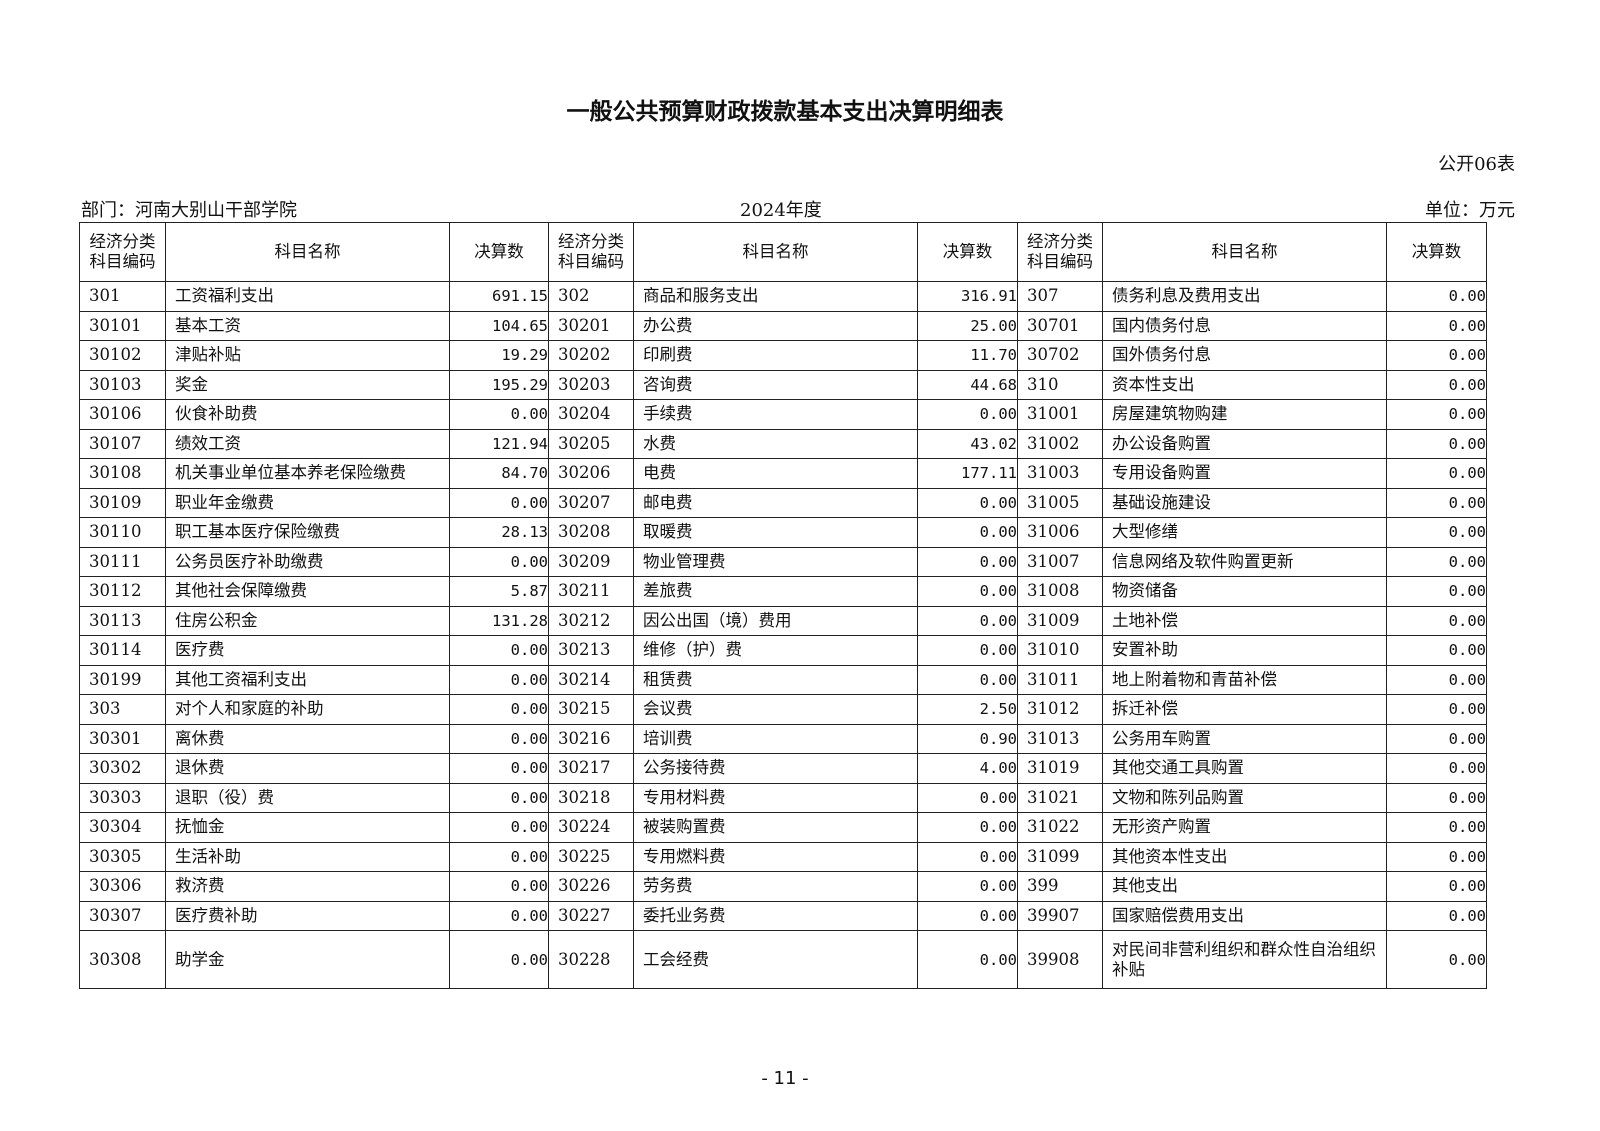  I want to click on name-cell: 机关事业单位基本养老保险缴费, so click(307, 473).